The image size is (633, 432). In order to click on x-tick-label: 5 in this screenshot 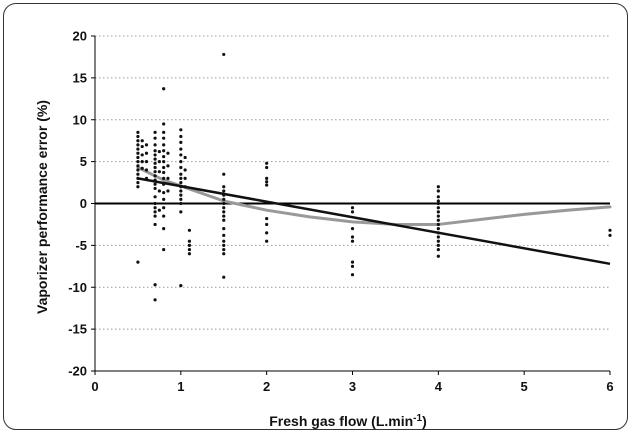, I will do `click(524, 386)`.